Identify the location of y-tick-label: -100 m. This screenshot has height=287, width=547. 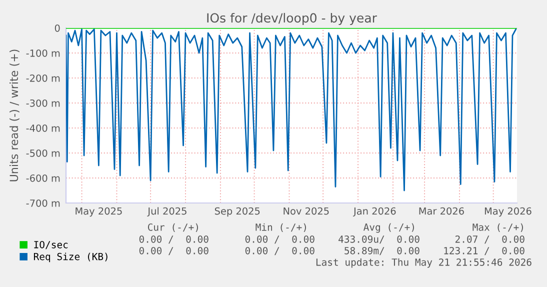
(43, 53).